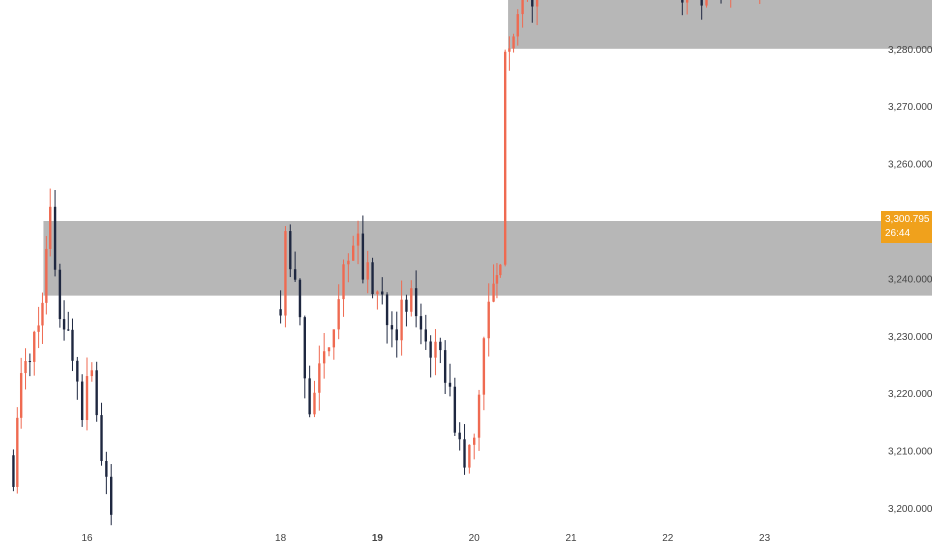 Image resolution: width=932 pixels, height=555 pixels. I want to click on y-tick-label: 3,210.000, so click(910, 452).